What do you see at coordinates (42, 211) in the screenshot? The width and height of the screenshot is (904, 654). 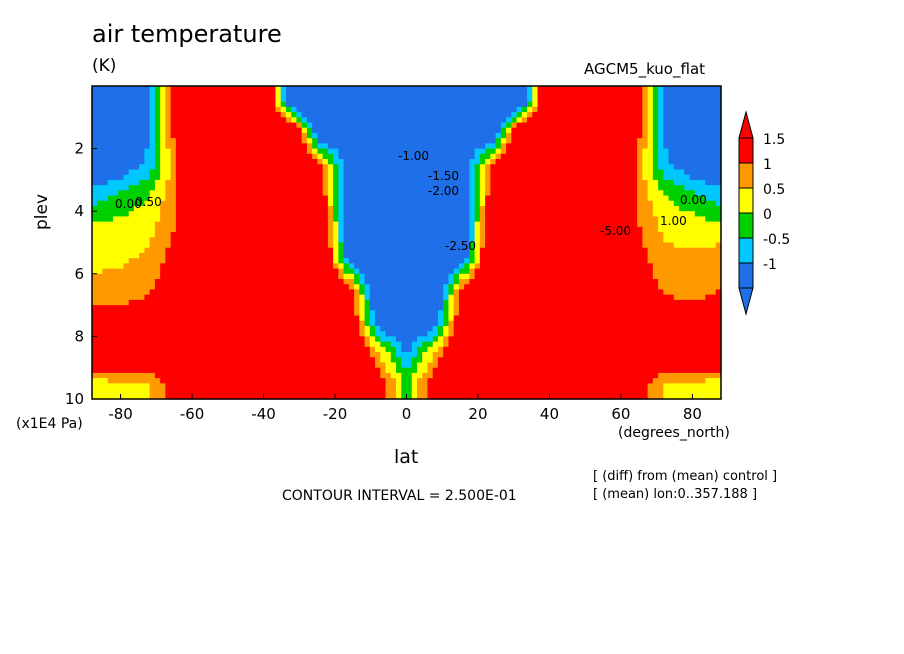 I see `y-axis-label: plev` at bounding box center [42, 211].